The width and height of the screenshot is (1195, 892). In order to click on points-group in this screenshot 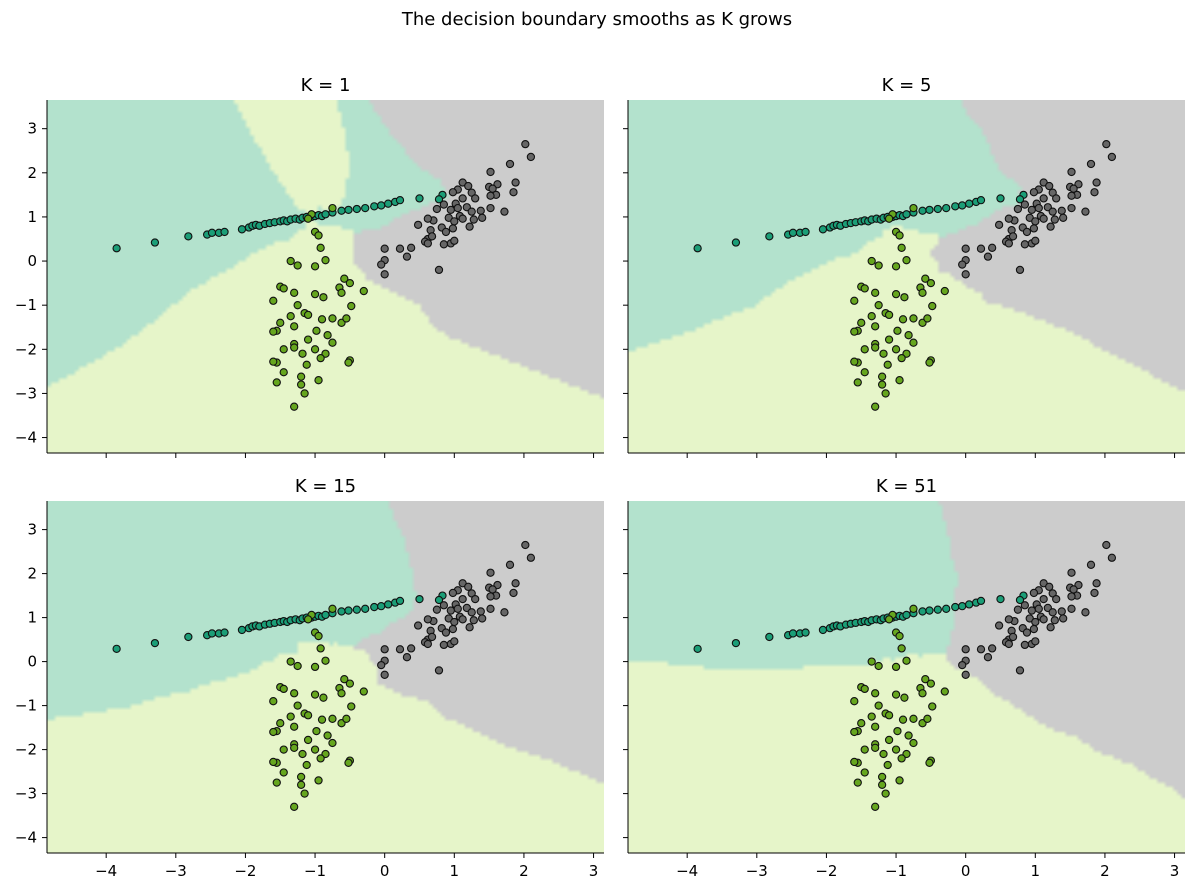, I will do `click(324, 275)`.